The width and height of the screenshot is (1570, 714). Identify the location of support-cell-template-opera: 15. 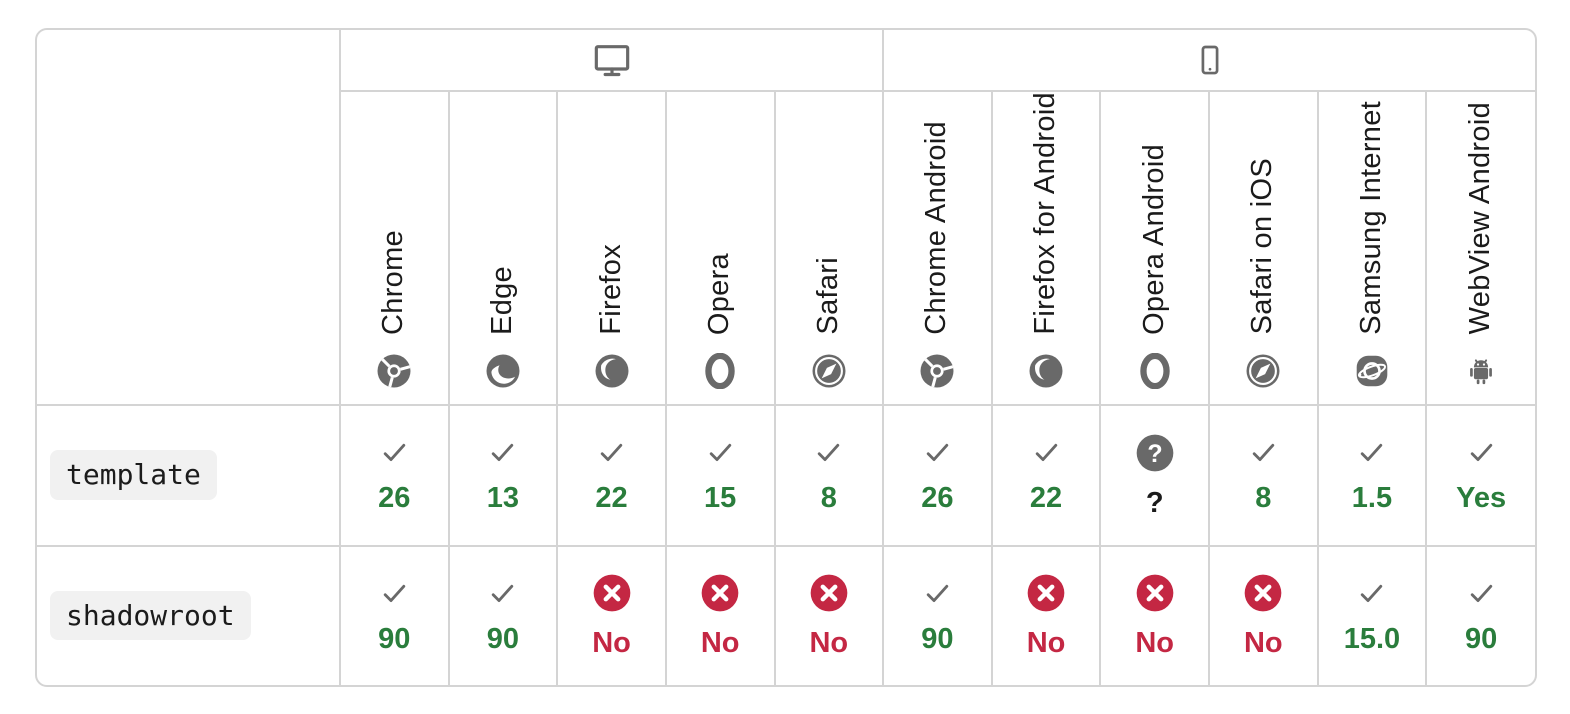
(719, 474).